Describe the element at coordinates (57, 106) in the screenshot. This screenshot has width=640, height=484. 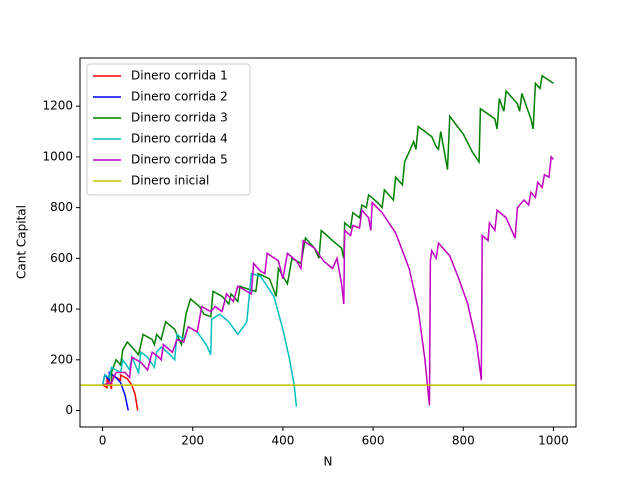
I see `y-tick-label: 1200` at that location.